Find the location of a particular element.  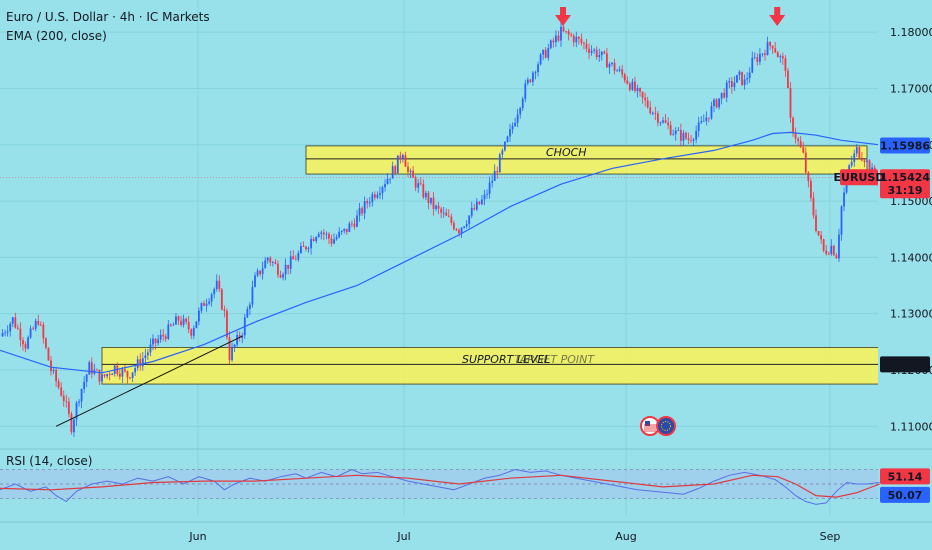

zone-choch is located at coordinates (586, 160).